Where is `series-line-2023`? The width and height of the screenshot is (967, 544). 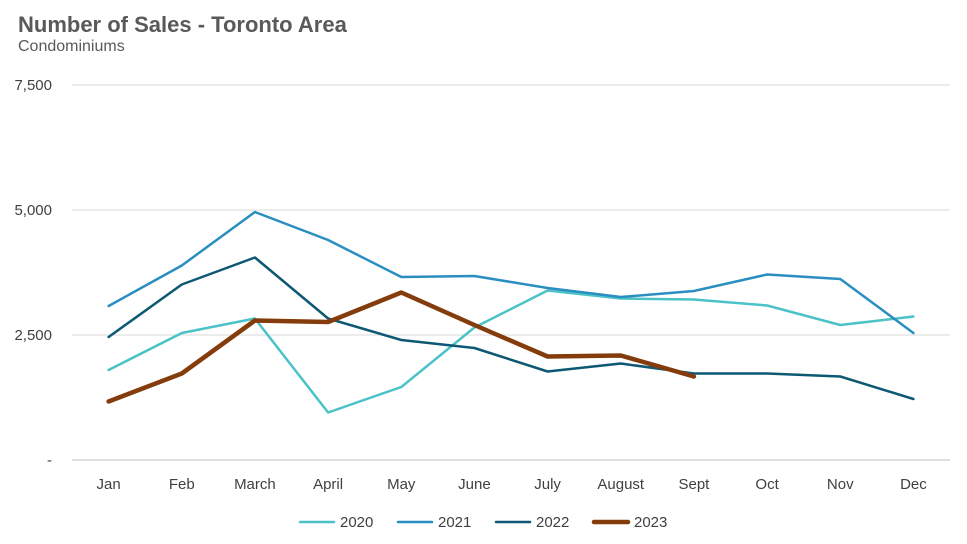 series-line-2023 is located at coordinates (401, 347).